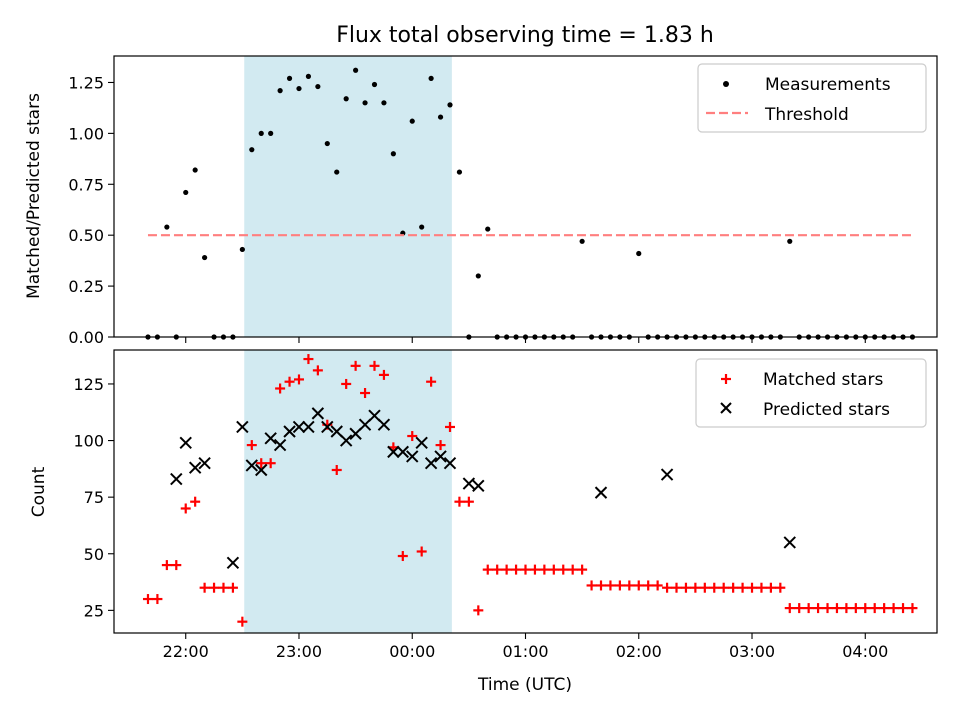 This screenshot has height=720, width=960. Describe the element at coordinates (186, 651) in the screenshot. I see `x-tick-label: 22:00` at that location.